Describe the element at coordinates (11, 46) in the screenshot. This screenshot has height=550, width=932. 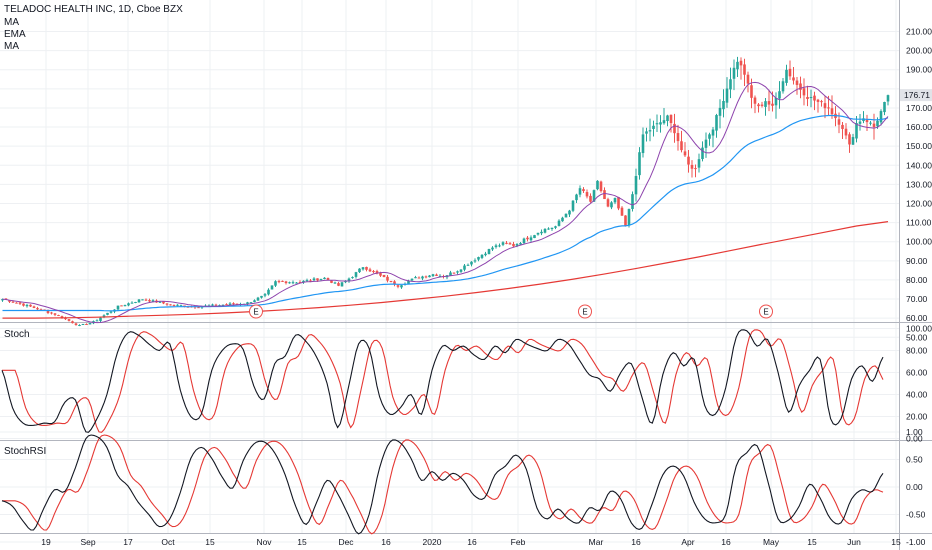
I see `indicator-label-ma-long: MA` at that location.